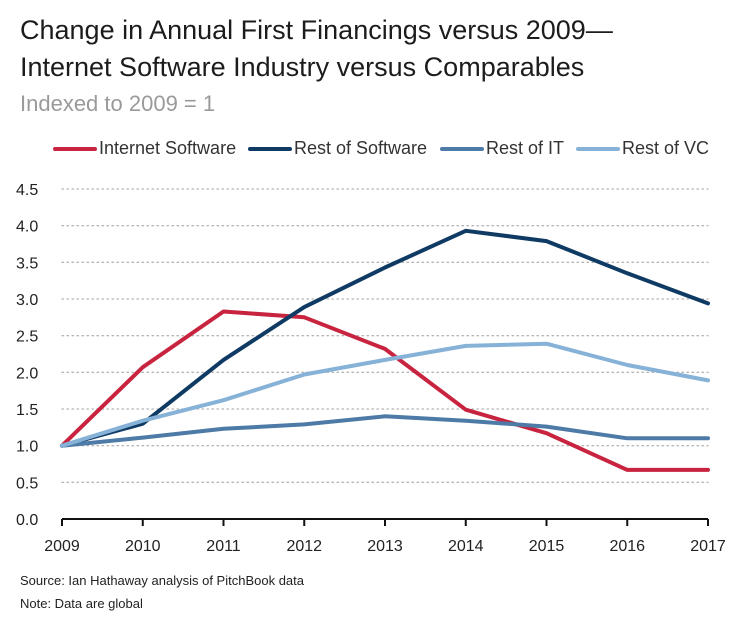  Describe the element at coordinates (62, 546) in the screenshot. I see `x-tick-label: 2009` at that location.